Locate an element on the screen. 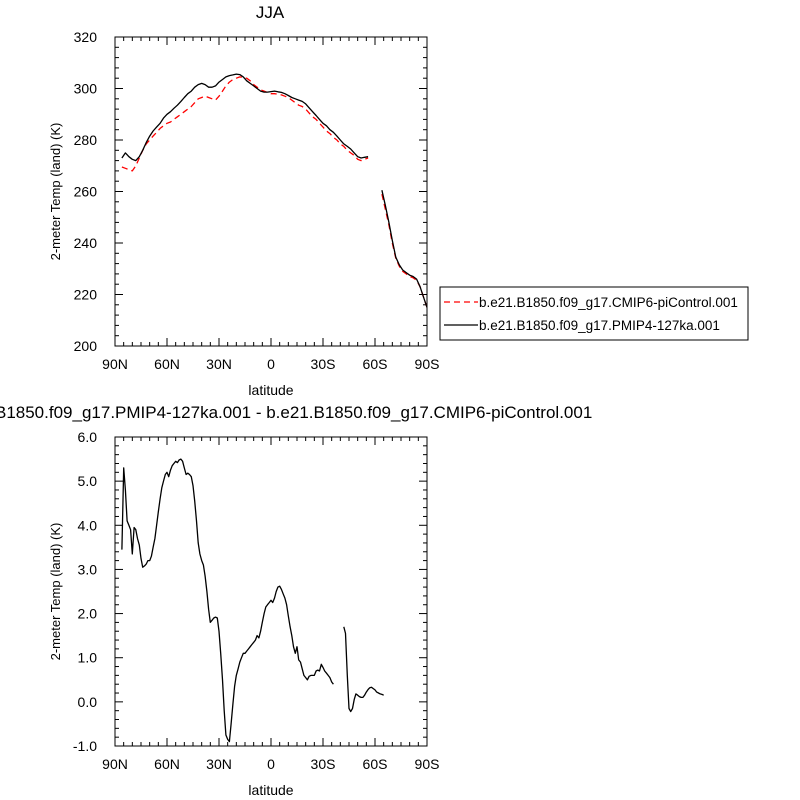 The height and width of the screenshot is (800, 800). y-tick-label: 0.0 is located at coordinates (88, 702).